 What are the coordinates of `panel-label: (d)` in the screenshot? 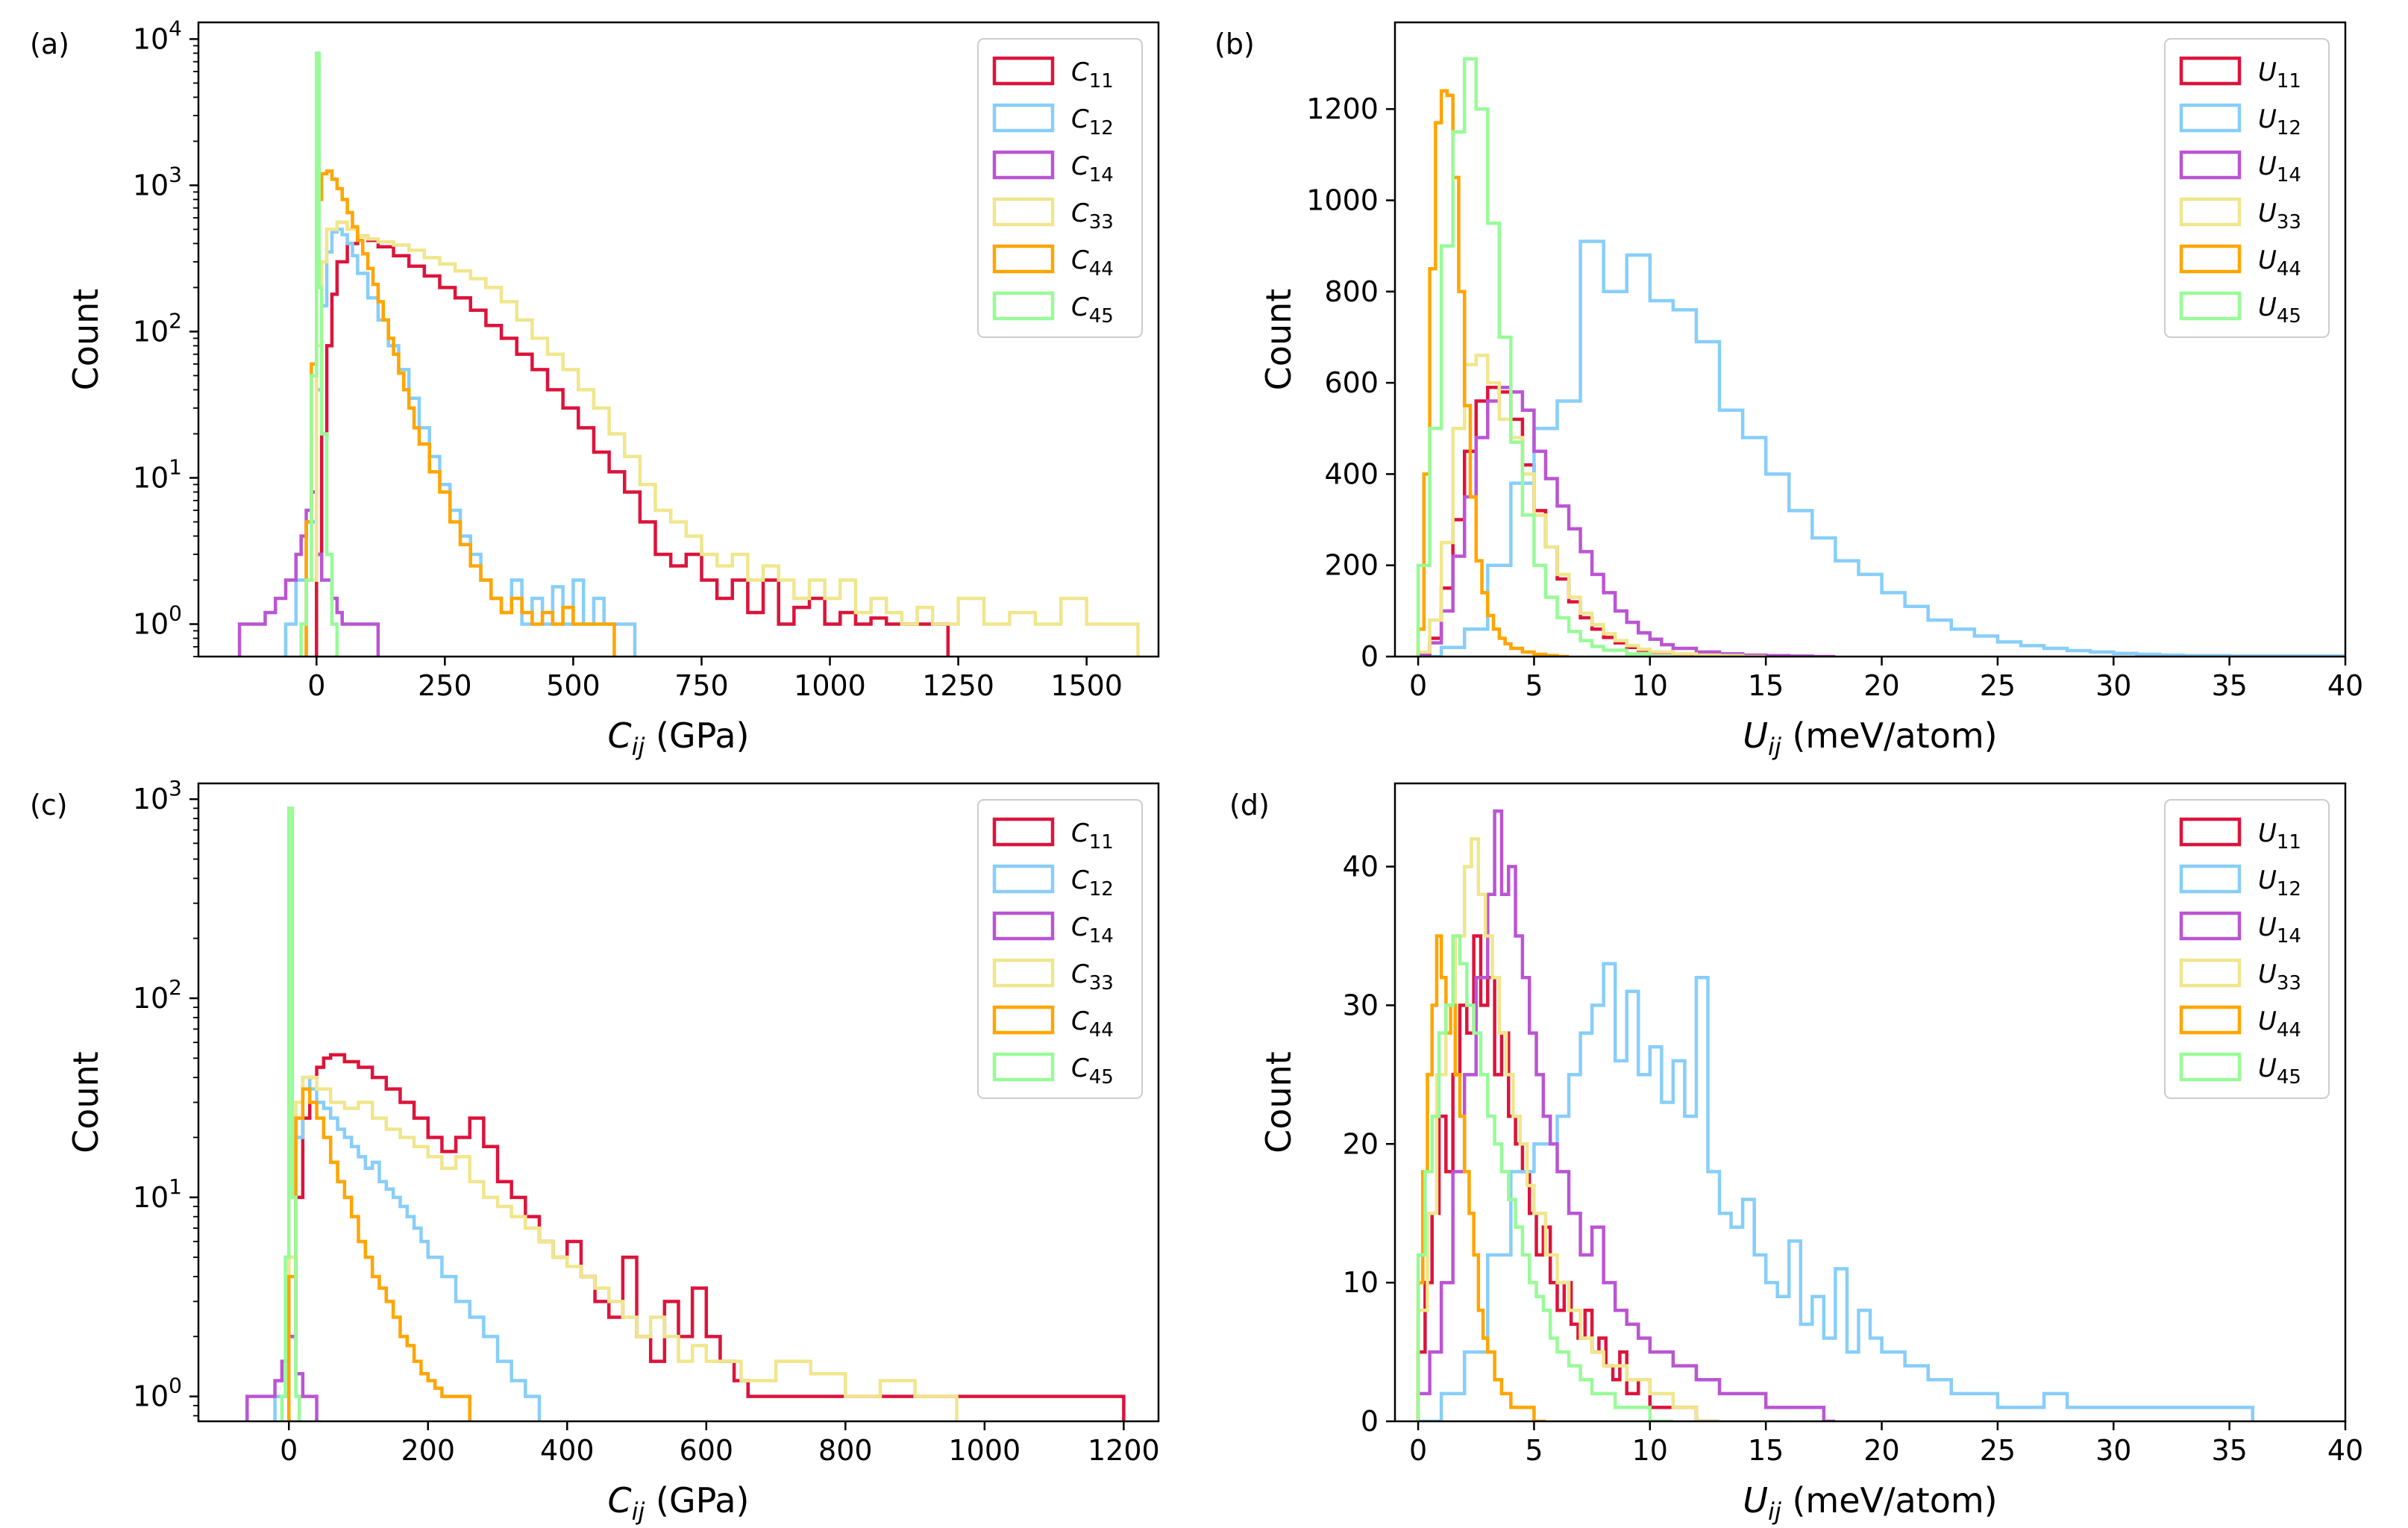 It's located at (1249, 805).